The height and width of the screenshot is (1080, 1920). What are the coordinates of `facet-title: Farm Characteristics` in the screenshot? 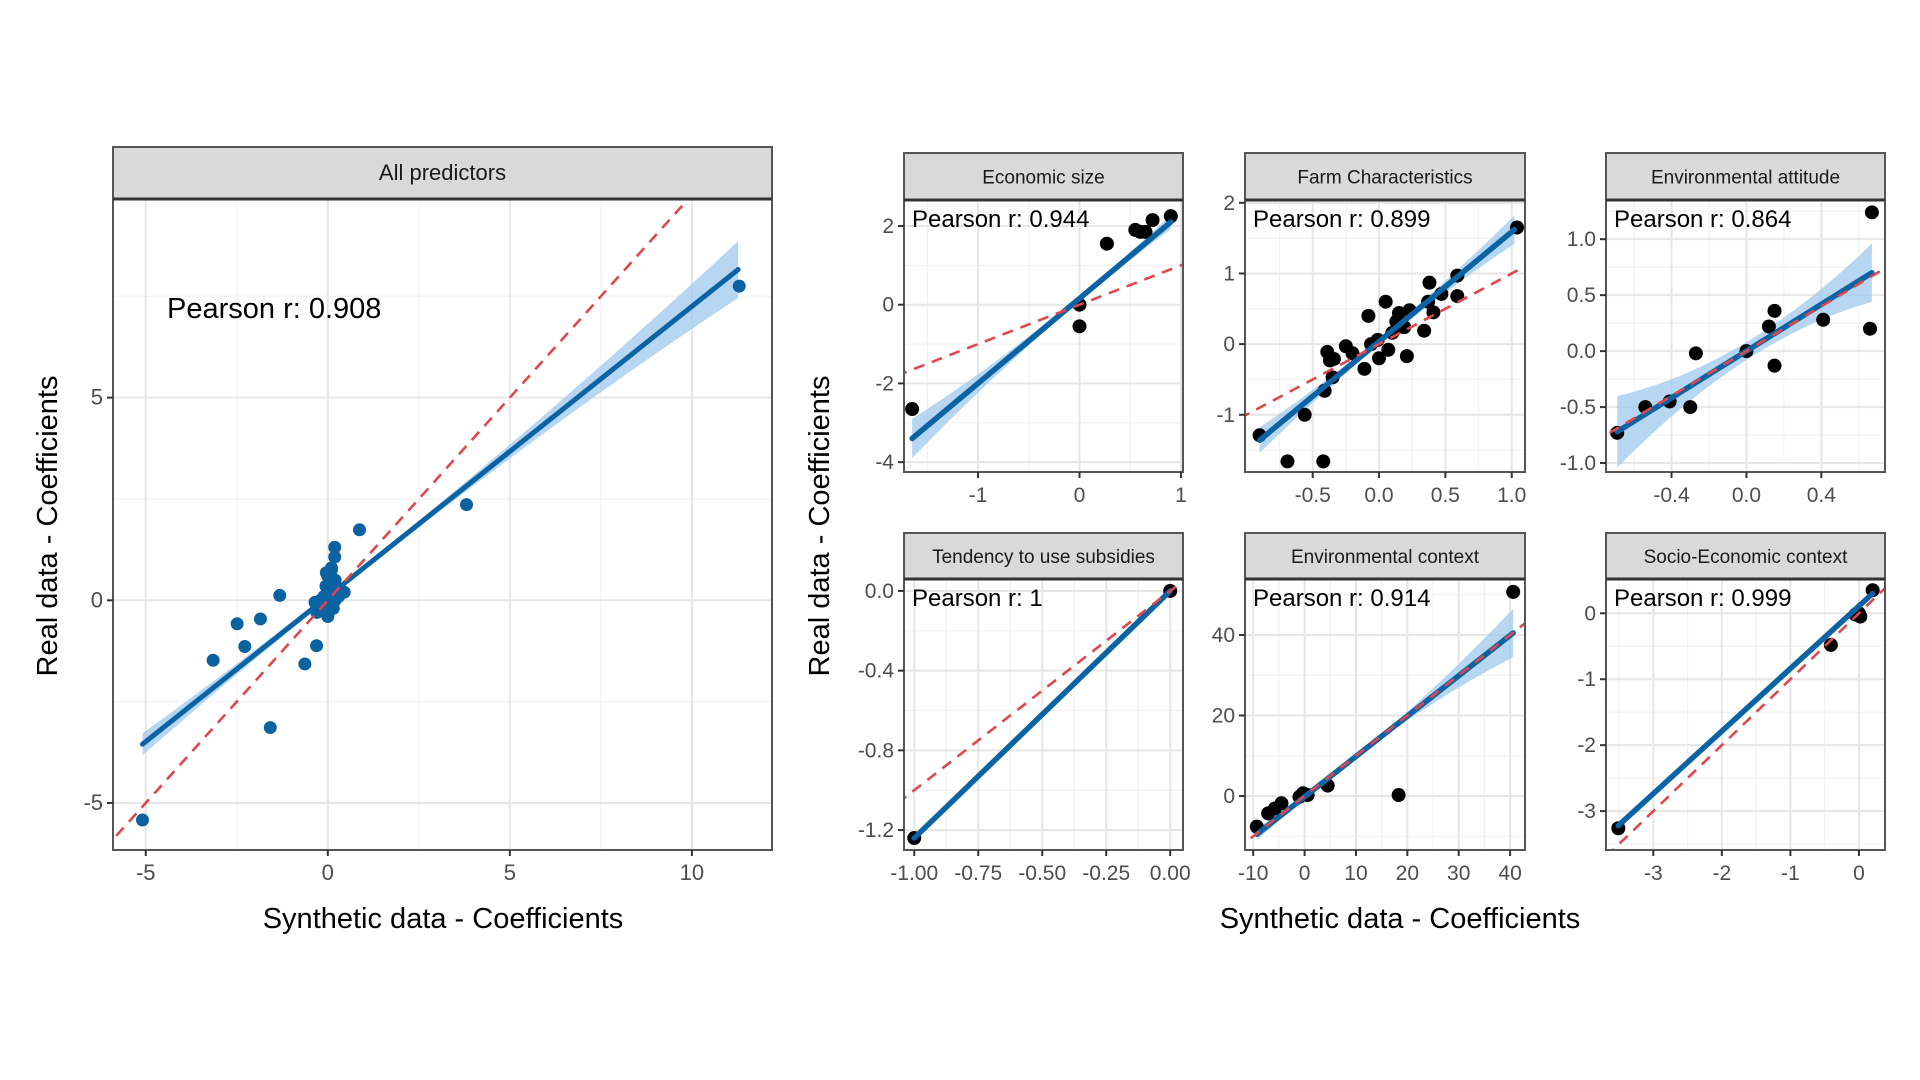 It's located at (1384, 178).